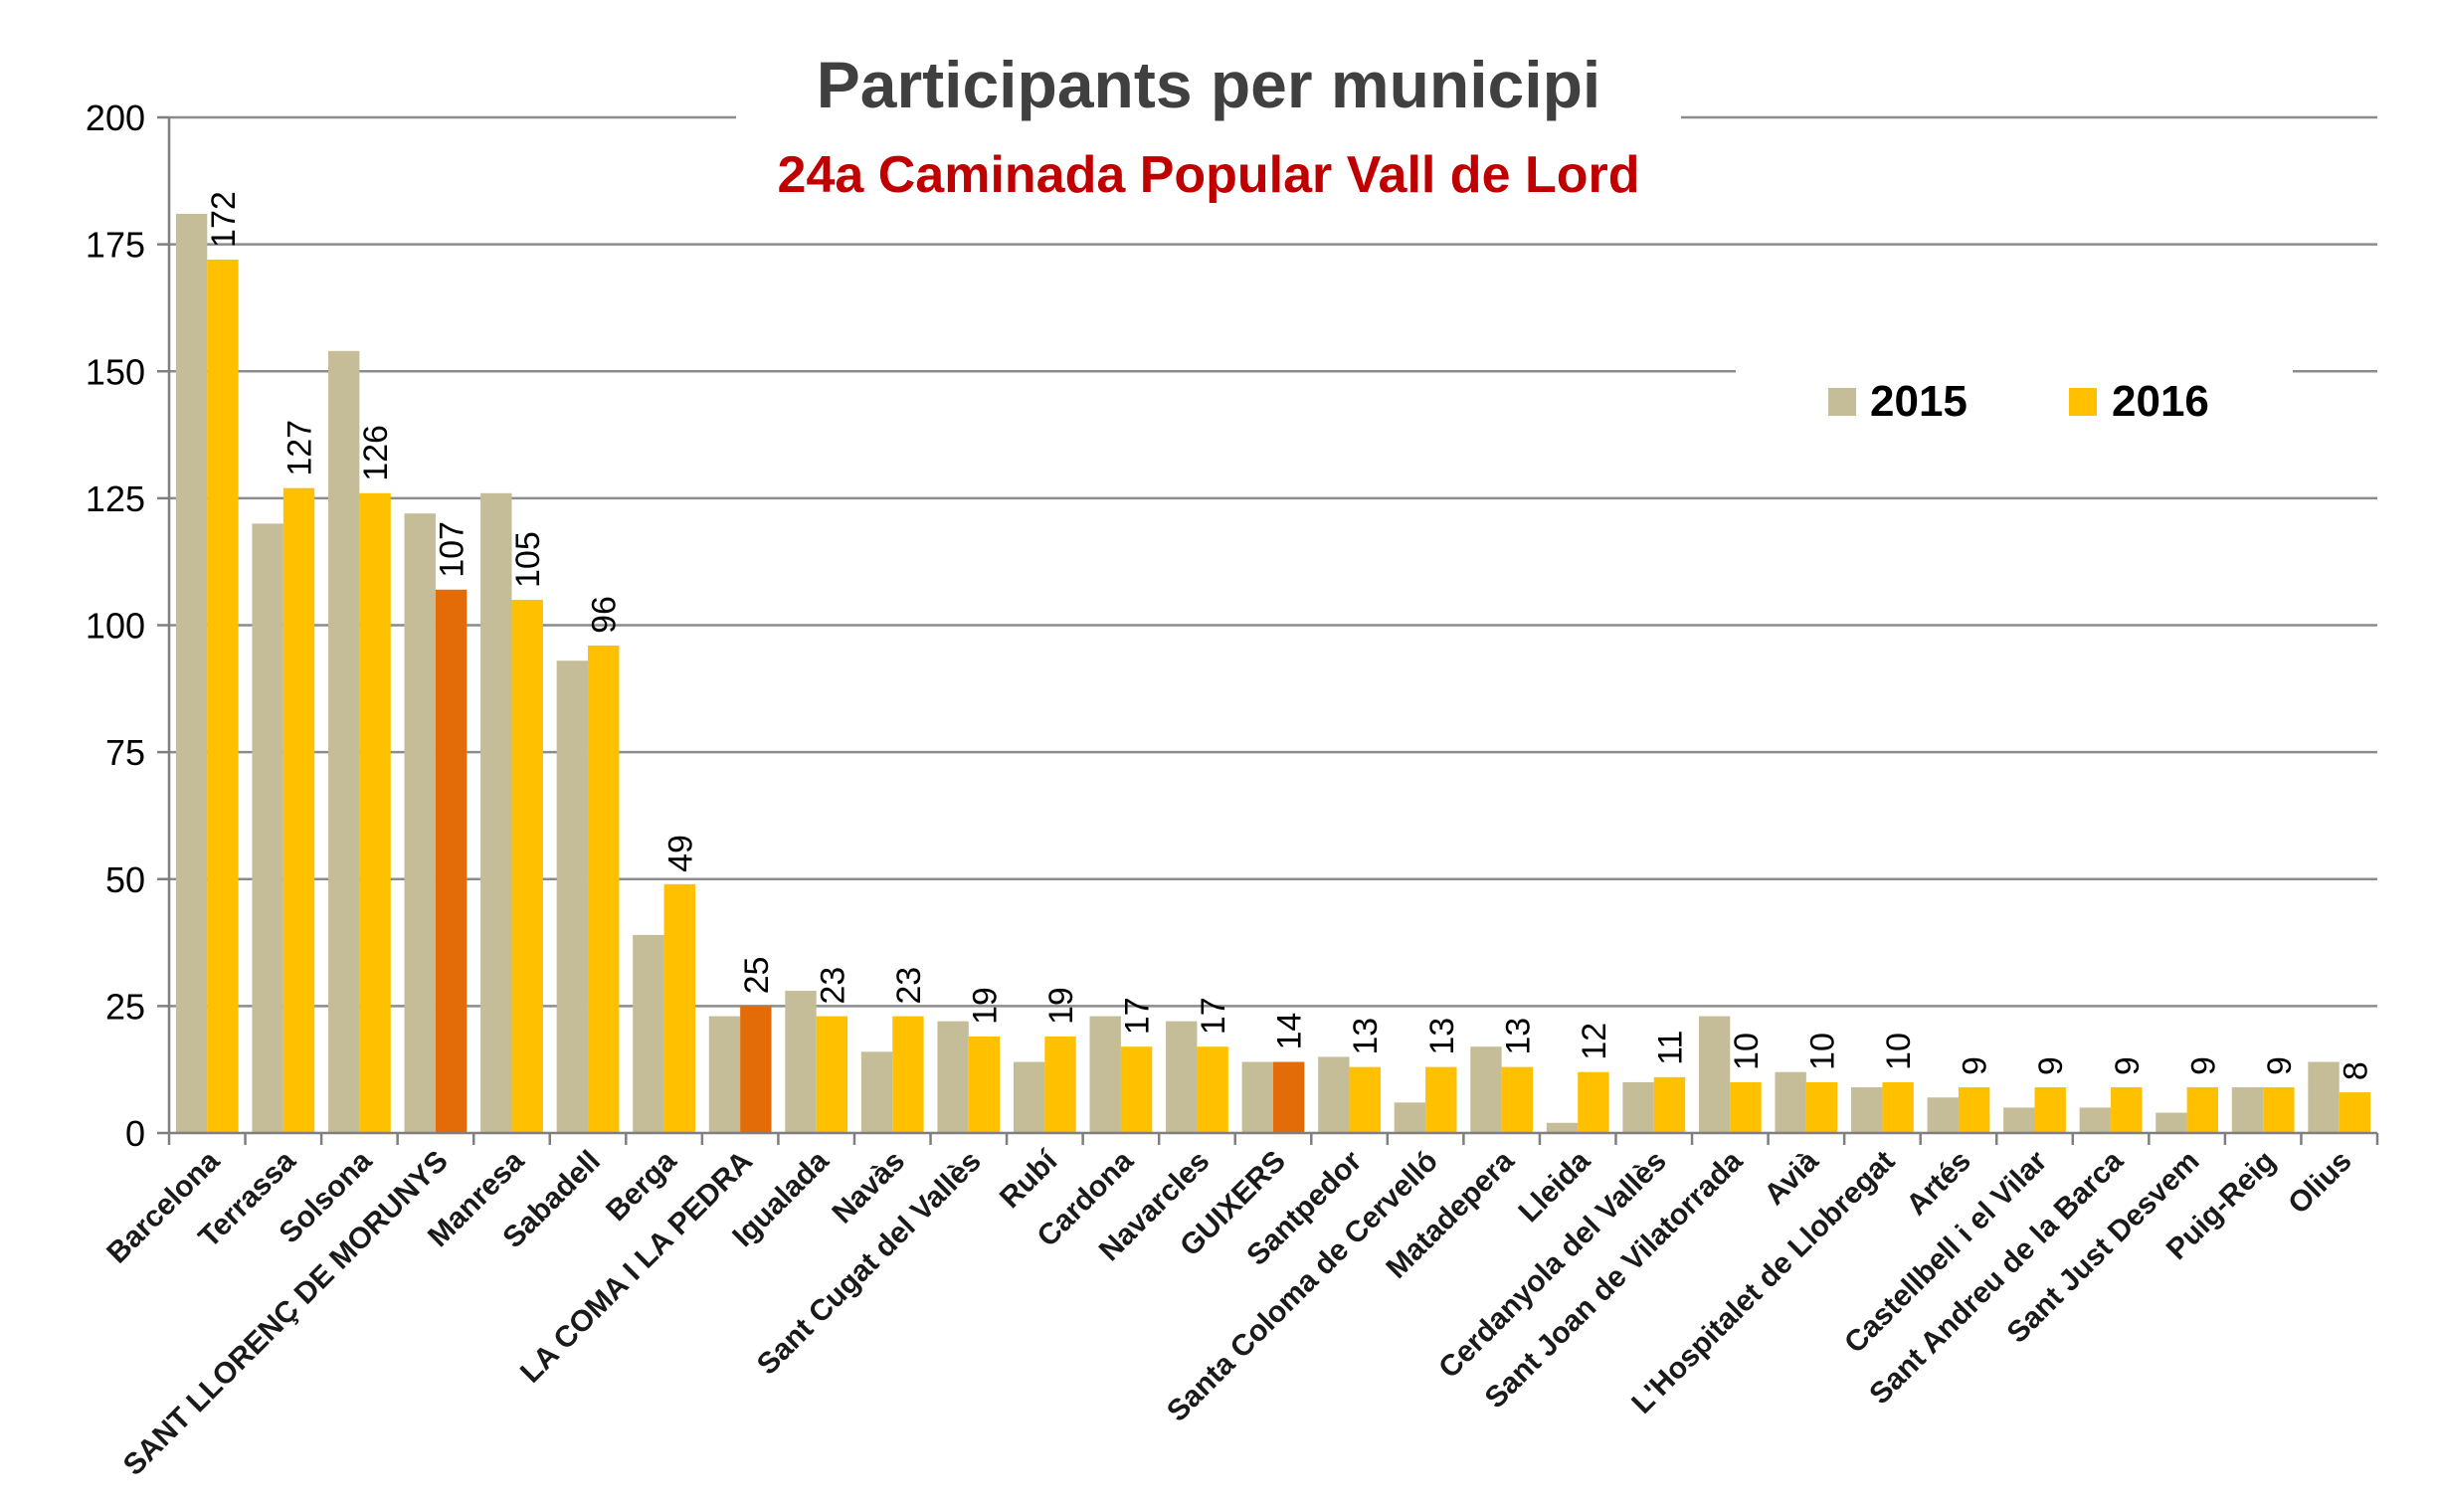  I want to click on legend: 2015 2016, so click(2014, 400).